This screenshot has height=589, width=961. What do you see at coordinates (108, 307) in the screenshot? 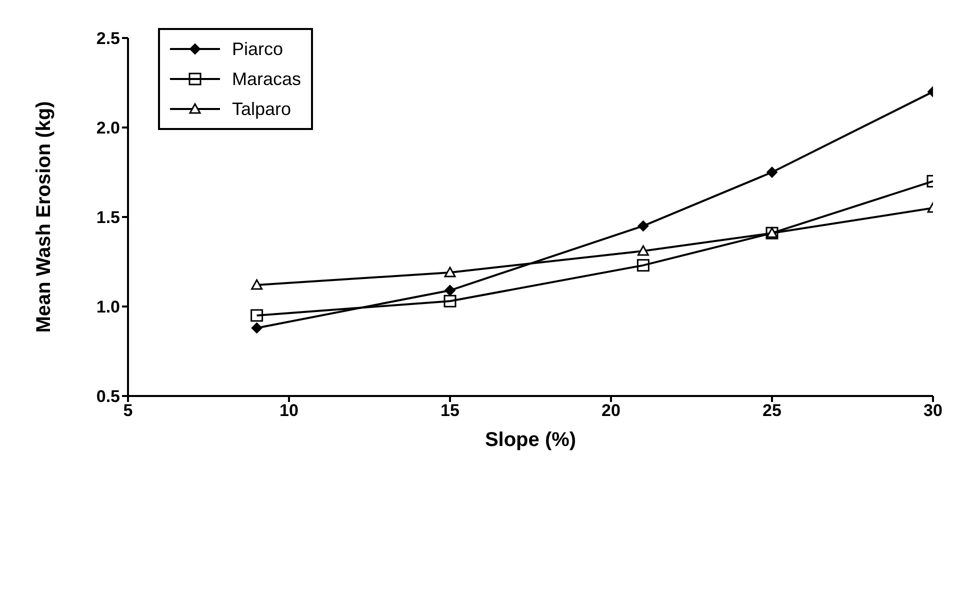
I see `y-tick-label: 1.0` at bounding box center [108, 307].